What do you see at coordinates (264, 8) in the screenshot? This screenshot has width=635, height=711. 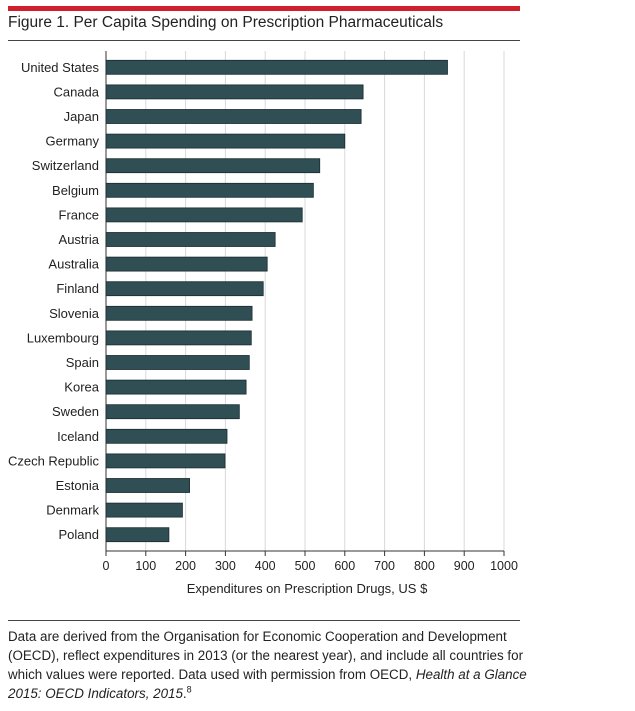 I see `top-accent-rule` at bounding box center [264, 8].